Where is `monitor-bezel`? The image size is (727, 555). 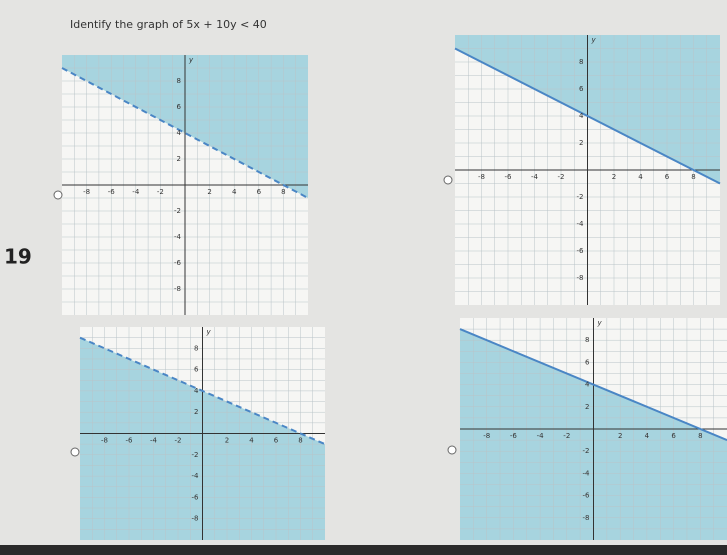 monitor-bezel is located at coordinates (363, 550).